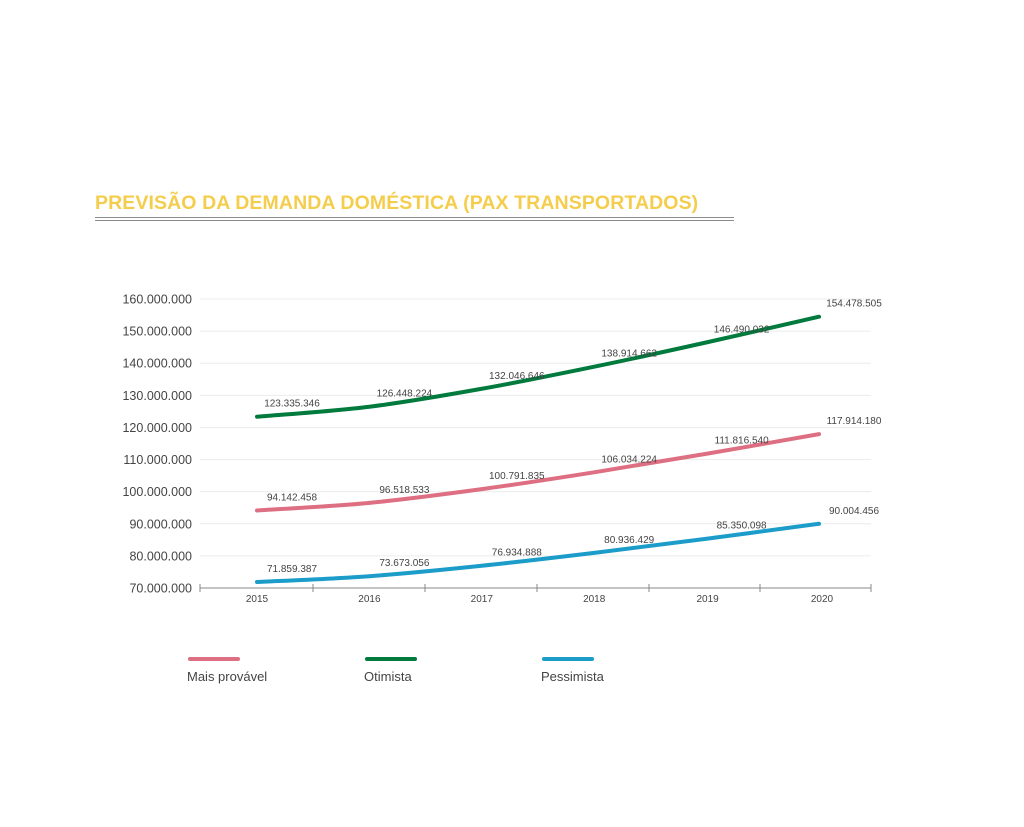 Image resolution: width=1024 pixels, height=827 pixels. What do you see at coordinates (854, 511) in the screenshot?
I see `data-label: 90.004.456` at bounding box center [854, 511].